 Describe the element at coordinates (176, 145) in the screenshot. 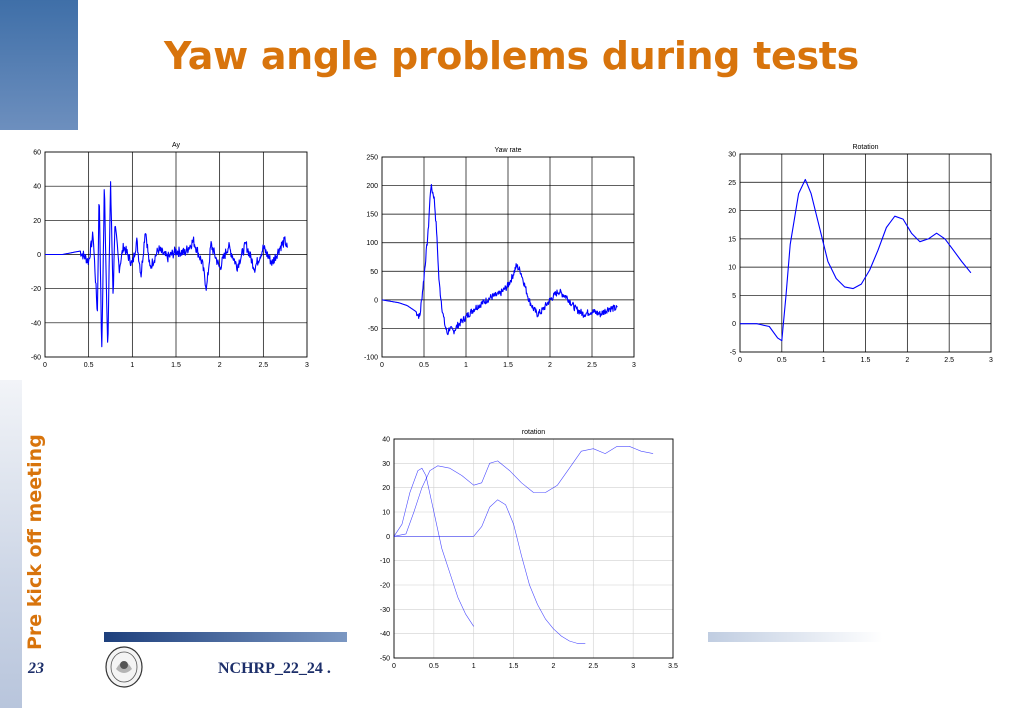

I see `chart-title: Ay` at that location.